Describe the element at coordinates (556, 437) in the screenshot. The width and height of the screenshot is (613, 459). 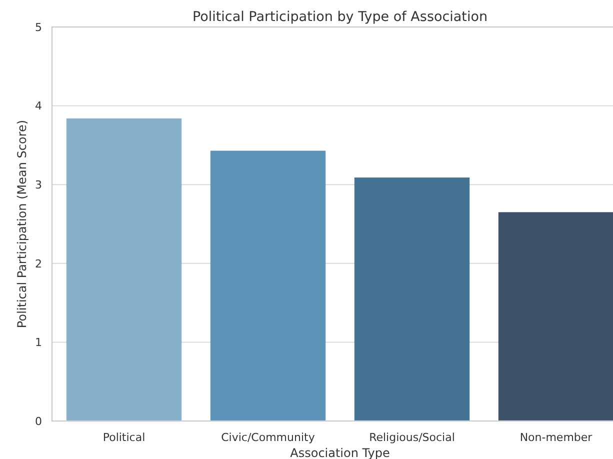
I see `x-tick-label: Non-member` at that location.